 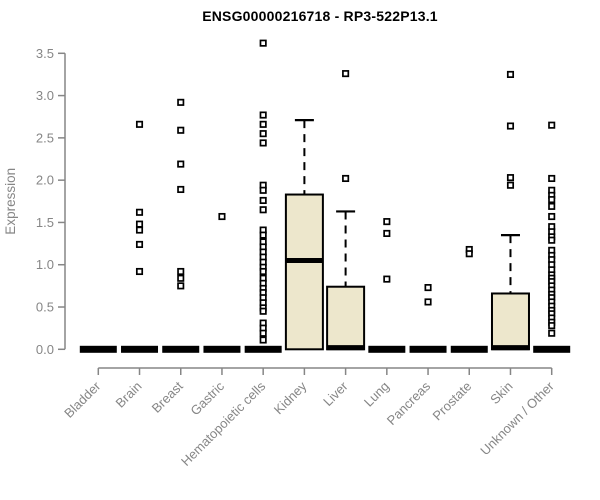 What do you see at coordinates (376, 394) in the screenshot?
I see `x-category-label: Lung` at bounding box center [376, 394].